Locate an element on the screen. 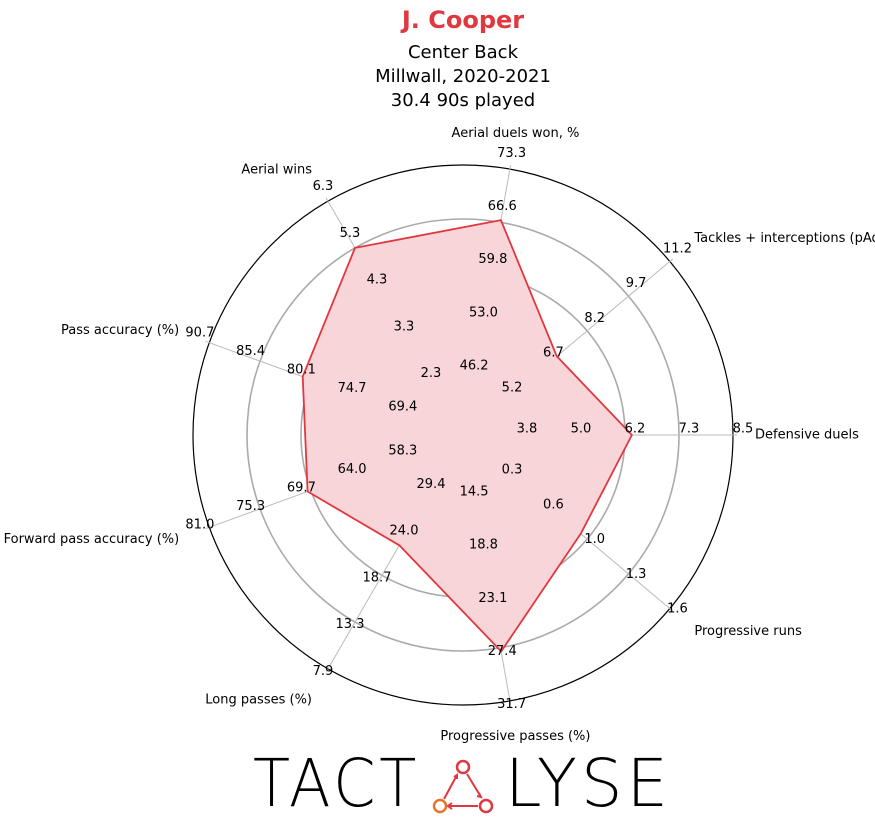 The height and width of the screenshot is (824, 875). tick-label: 75.3 is located at coordinates (250, 506).